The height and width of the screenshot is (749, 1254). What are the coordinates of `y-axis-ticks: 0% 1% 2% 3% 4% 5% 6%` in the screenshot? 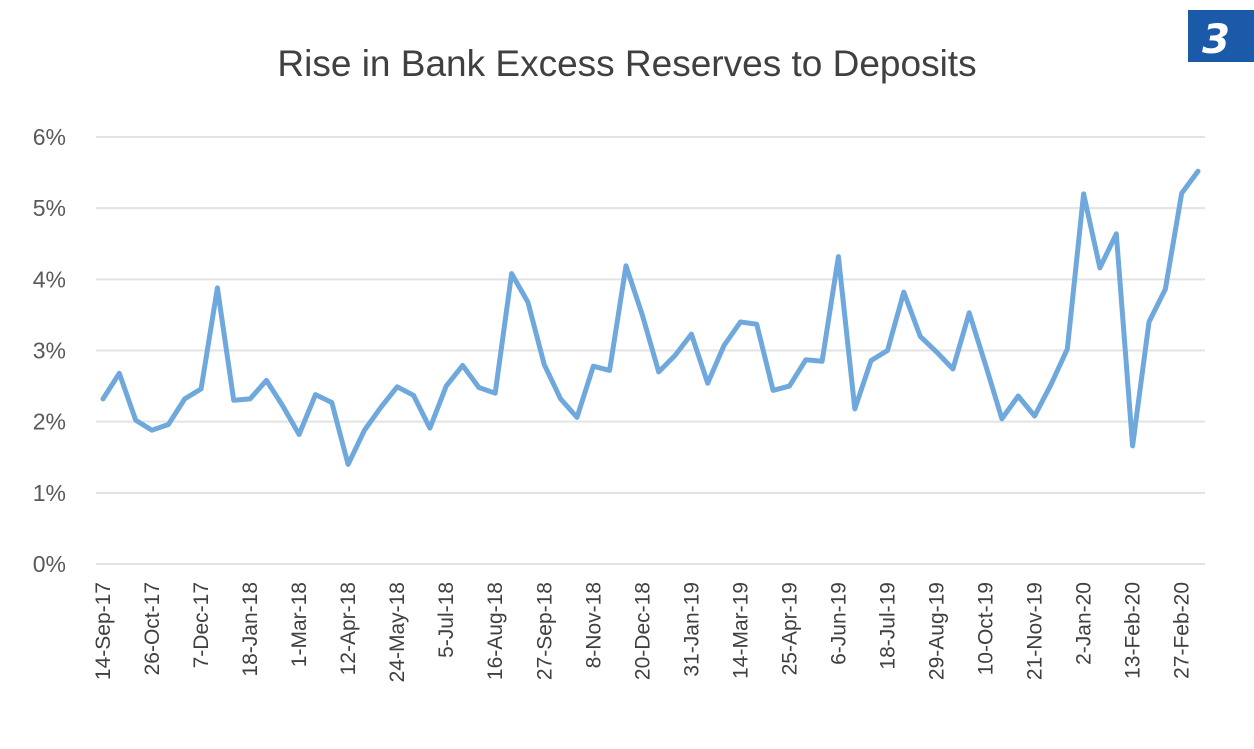 It's located at (49, 350).